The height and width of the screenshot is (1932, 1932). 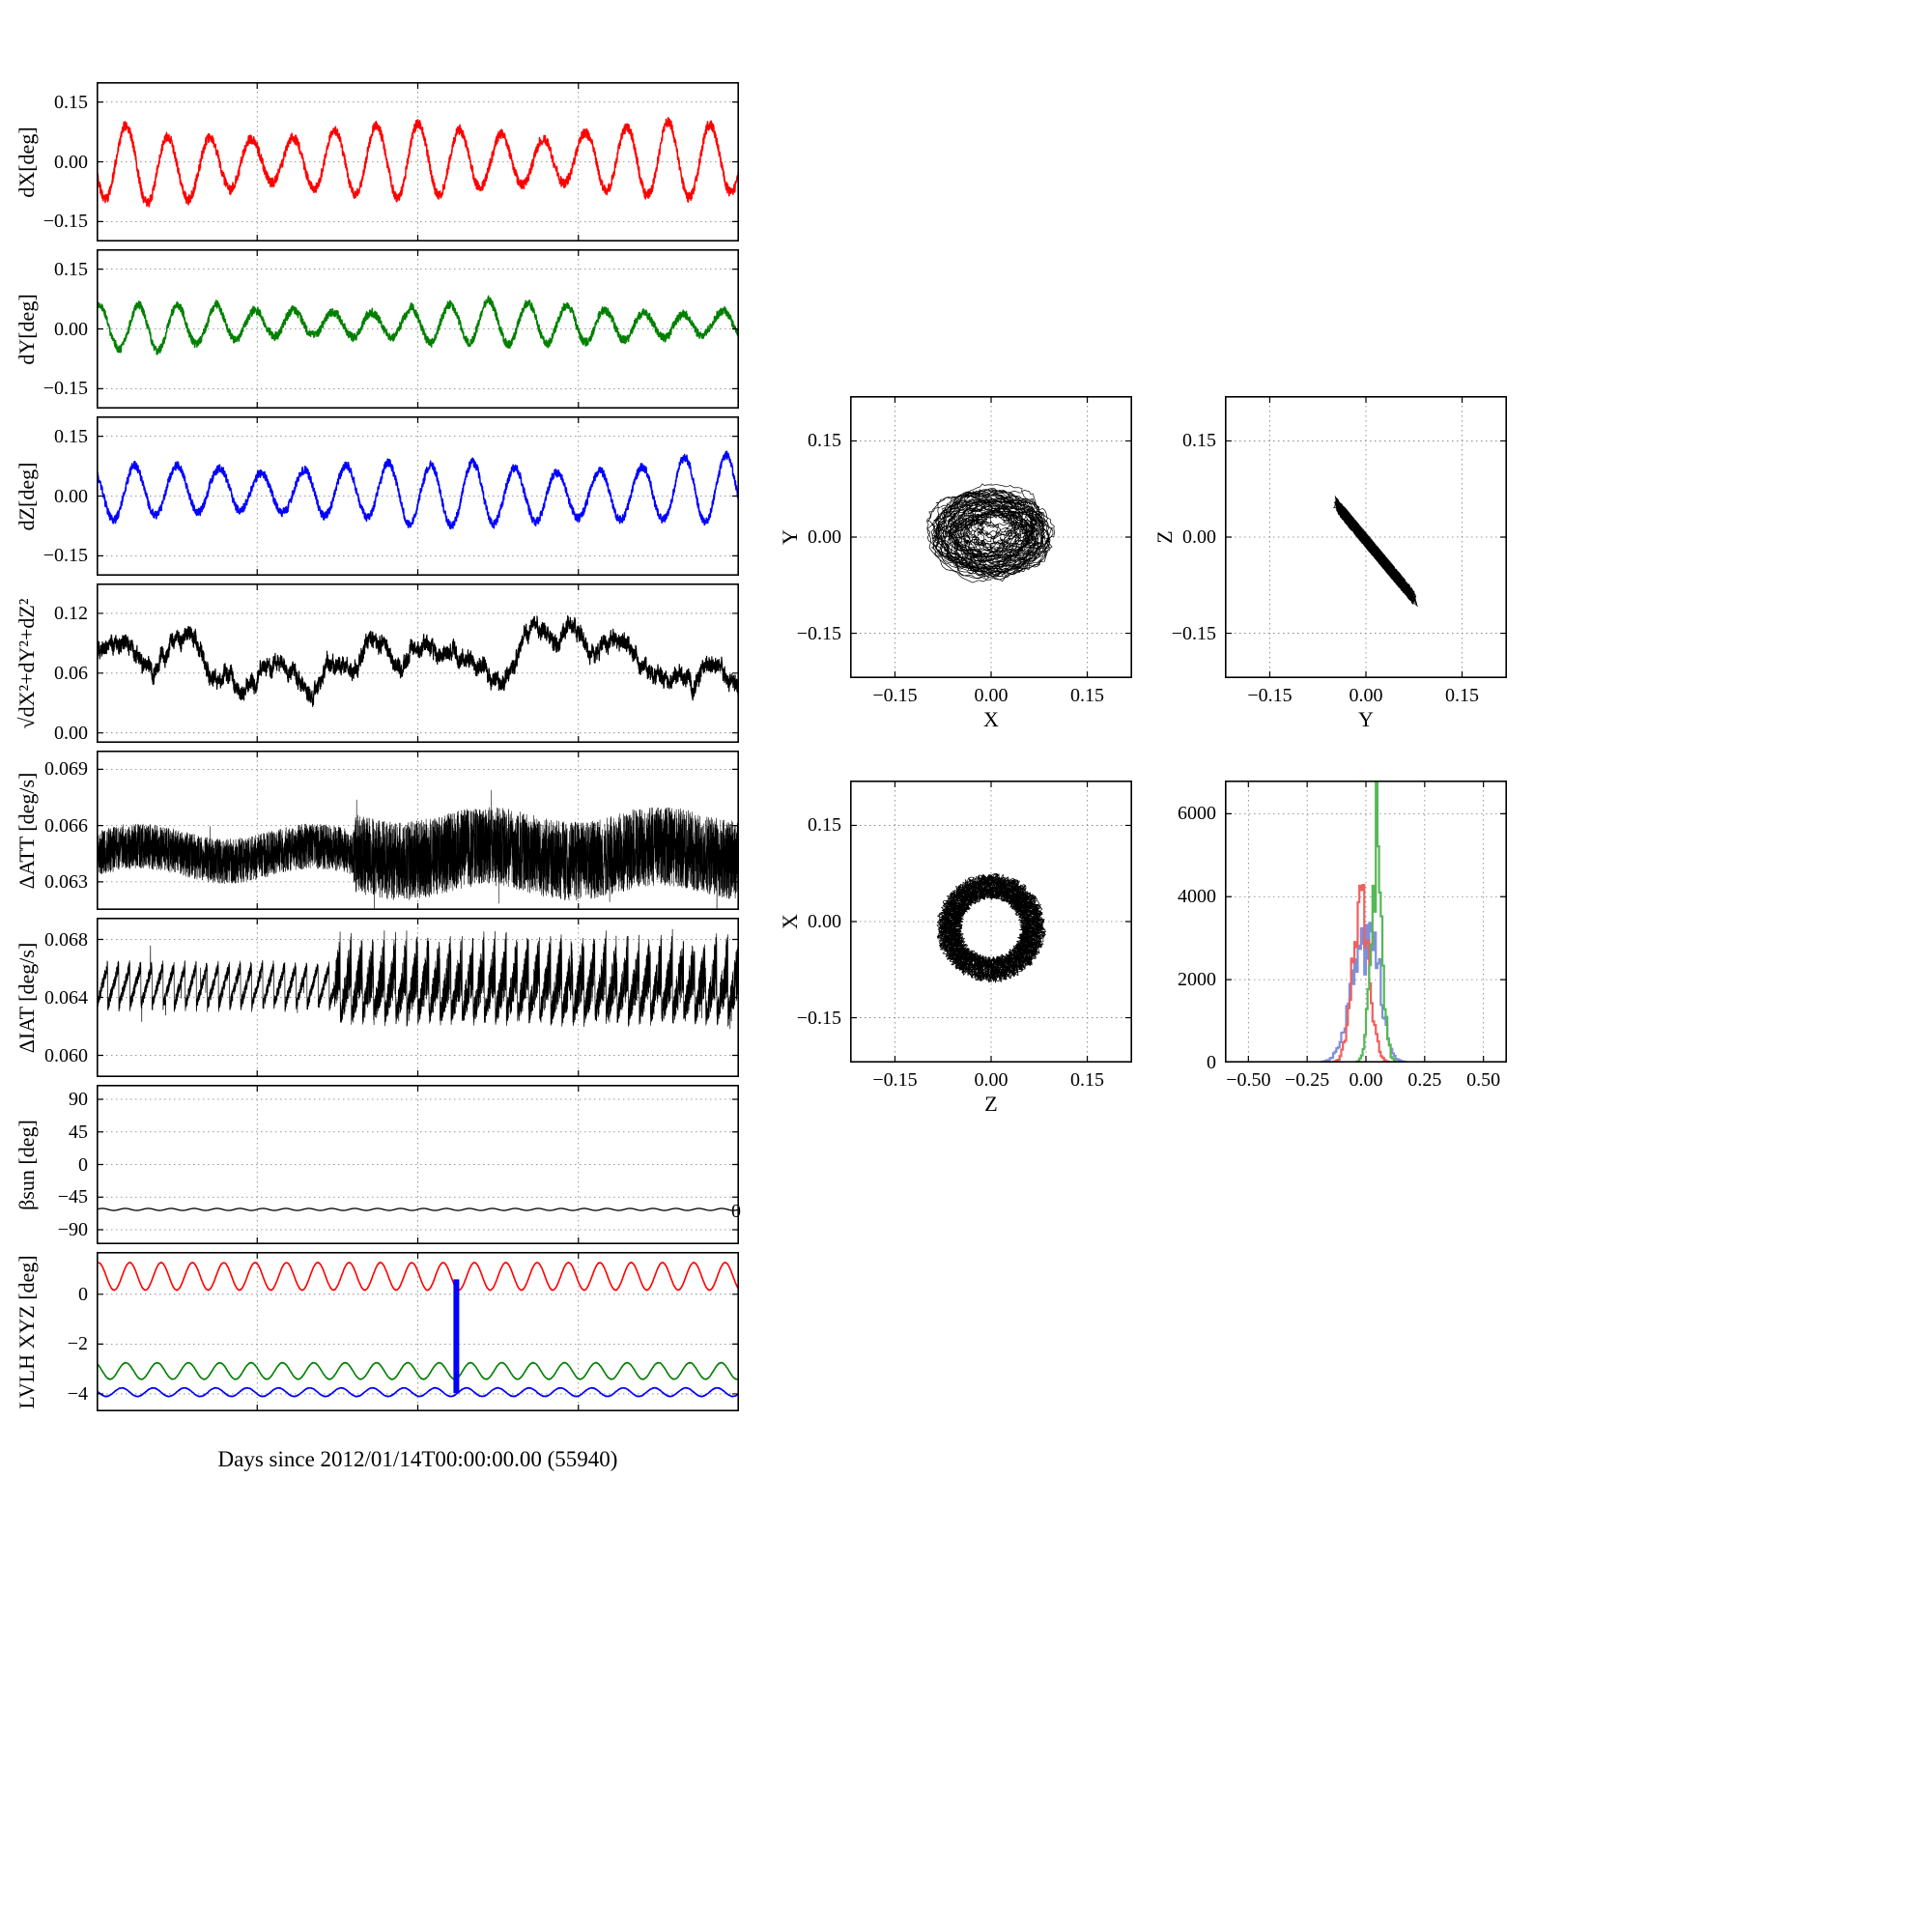 I want to click on y-tick-label: −2, so click(x=77, y=1344).